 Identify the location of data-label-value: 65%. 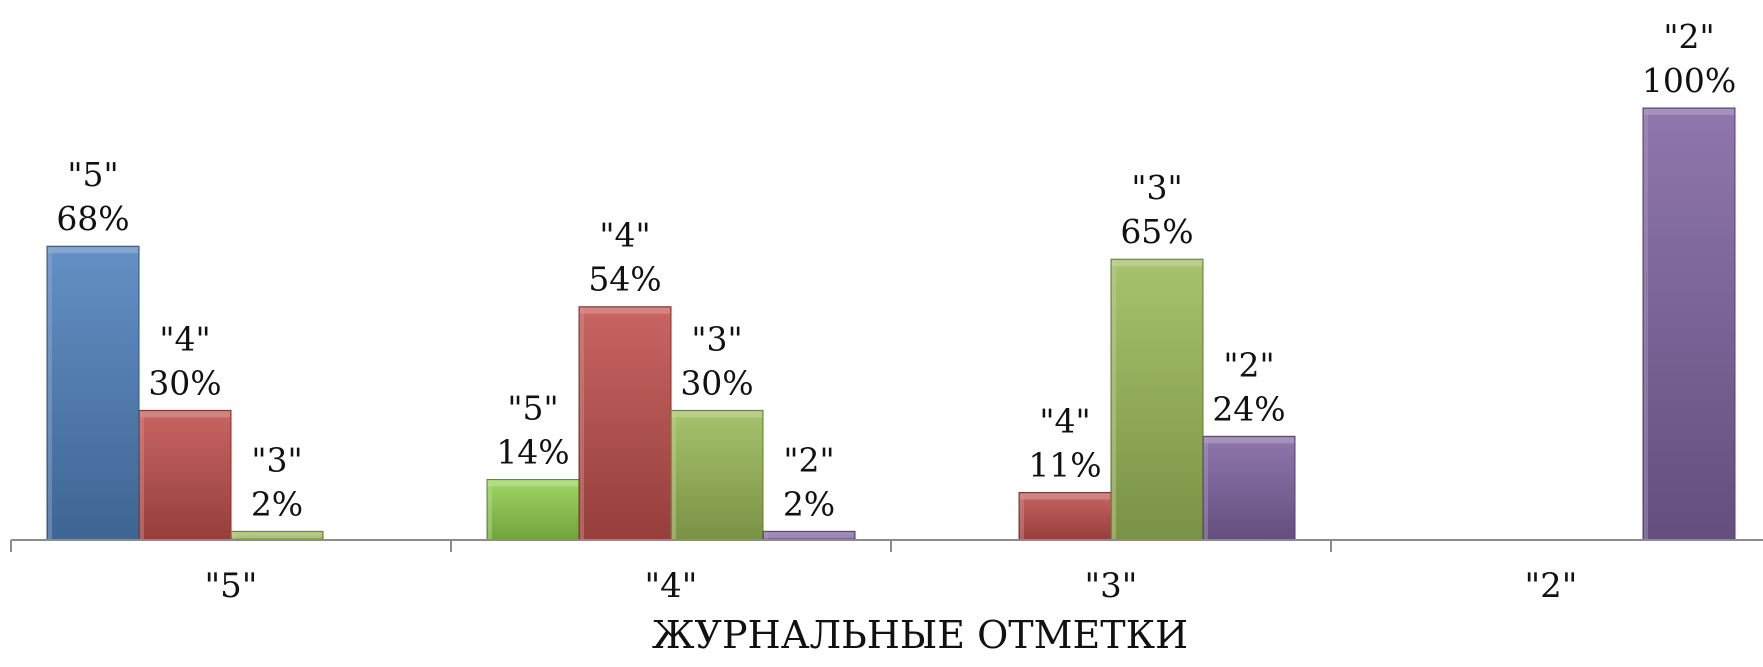
(1156, 231).